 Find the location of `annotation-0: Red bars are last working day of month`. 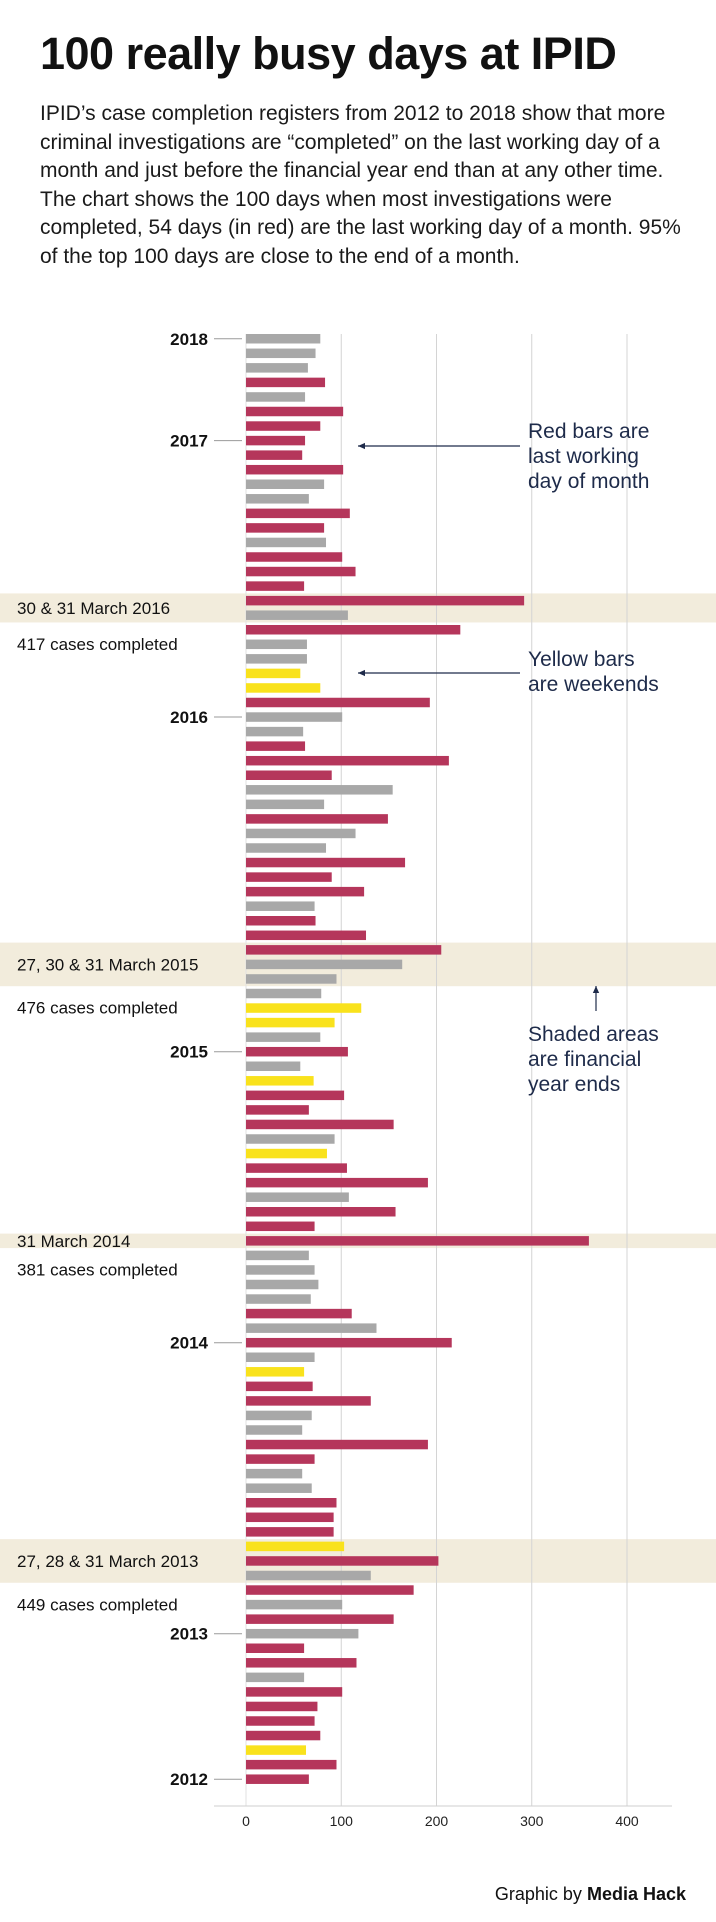

annotation-0: Red bars are last working day of month is located at coordinates (588, 456).